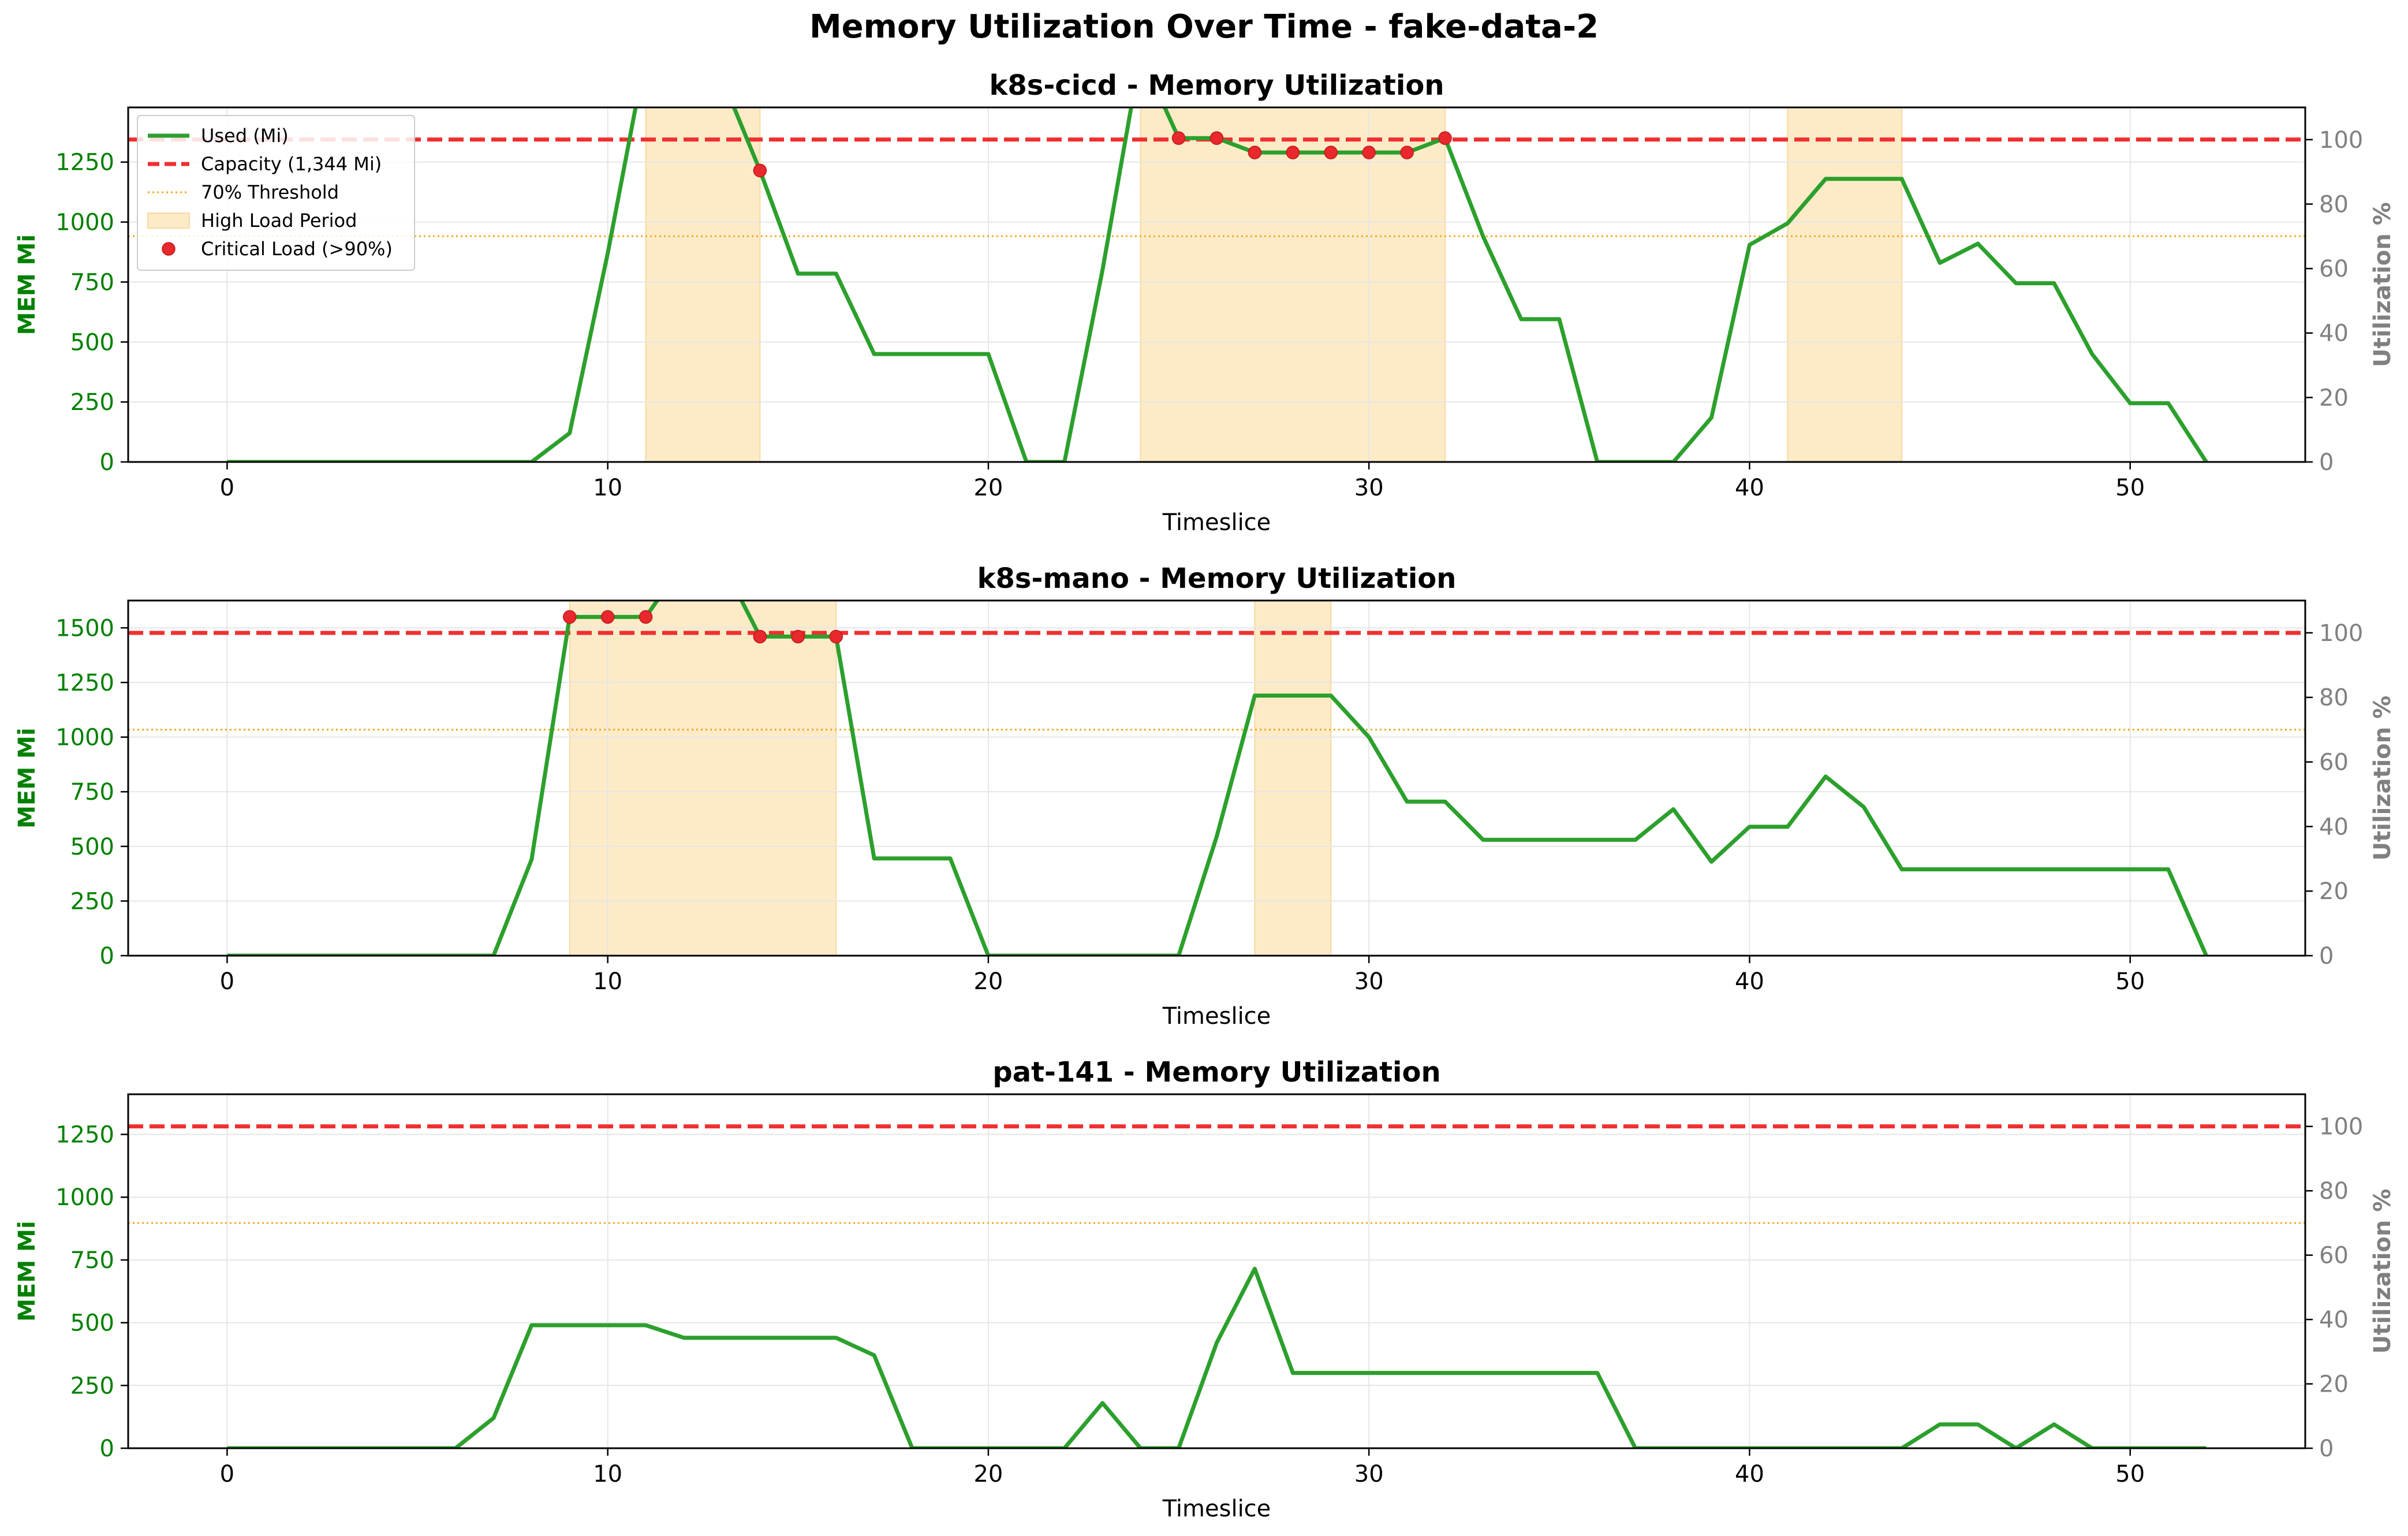 This screenshot has width=2408, height=1536. Describe the element at coordinates (1216, 85) in the screenshot. I see `panel-title: k8s-cicd - Memory Utilization` at that location.